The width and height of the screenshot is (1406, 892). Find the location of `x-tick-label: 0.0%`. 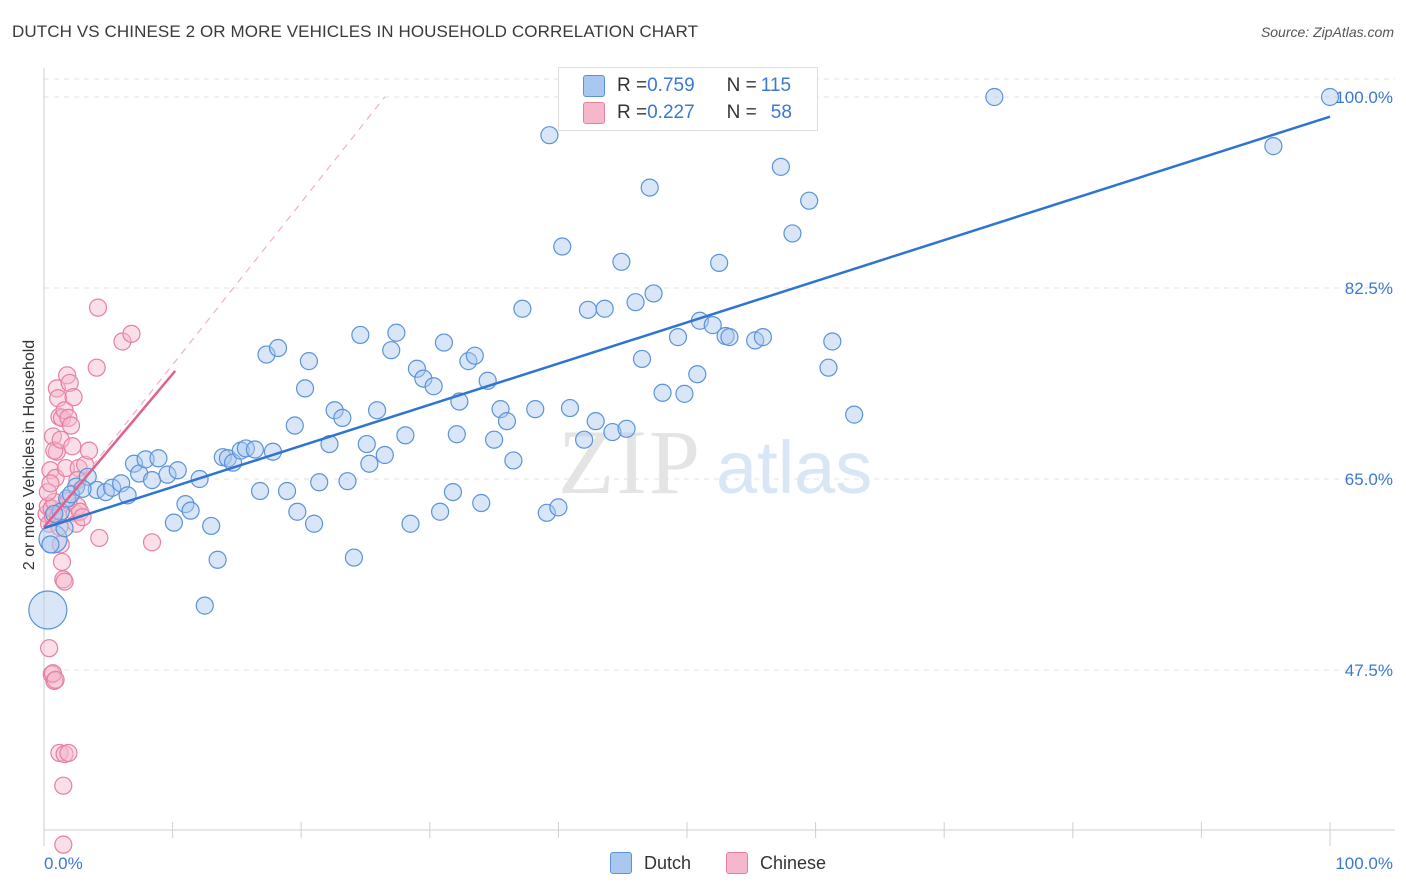

x-tick-label: 0.0% is located at coordinates (63, 863).